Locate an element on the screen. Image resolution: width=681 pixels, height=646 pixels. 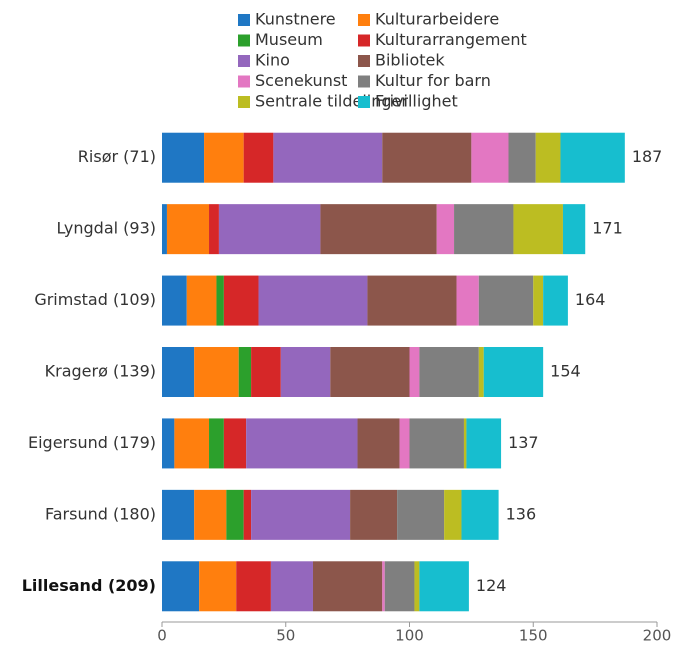
y-tick-label: Kragerø (139) is located at coordinates (100, 371).